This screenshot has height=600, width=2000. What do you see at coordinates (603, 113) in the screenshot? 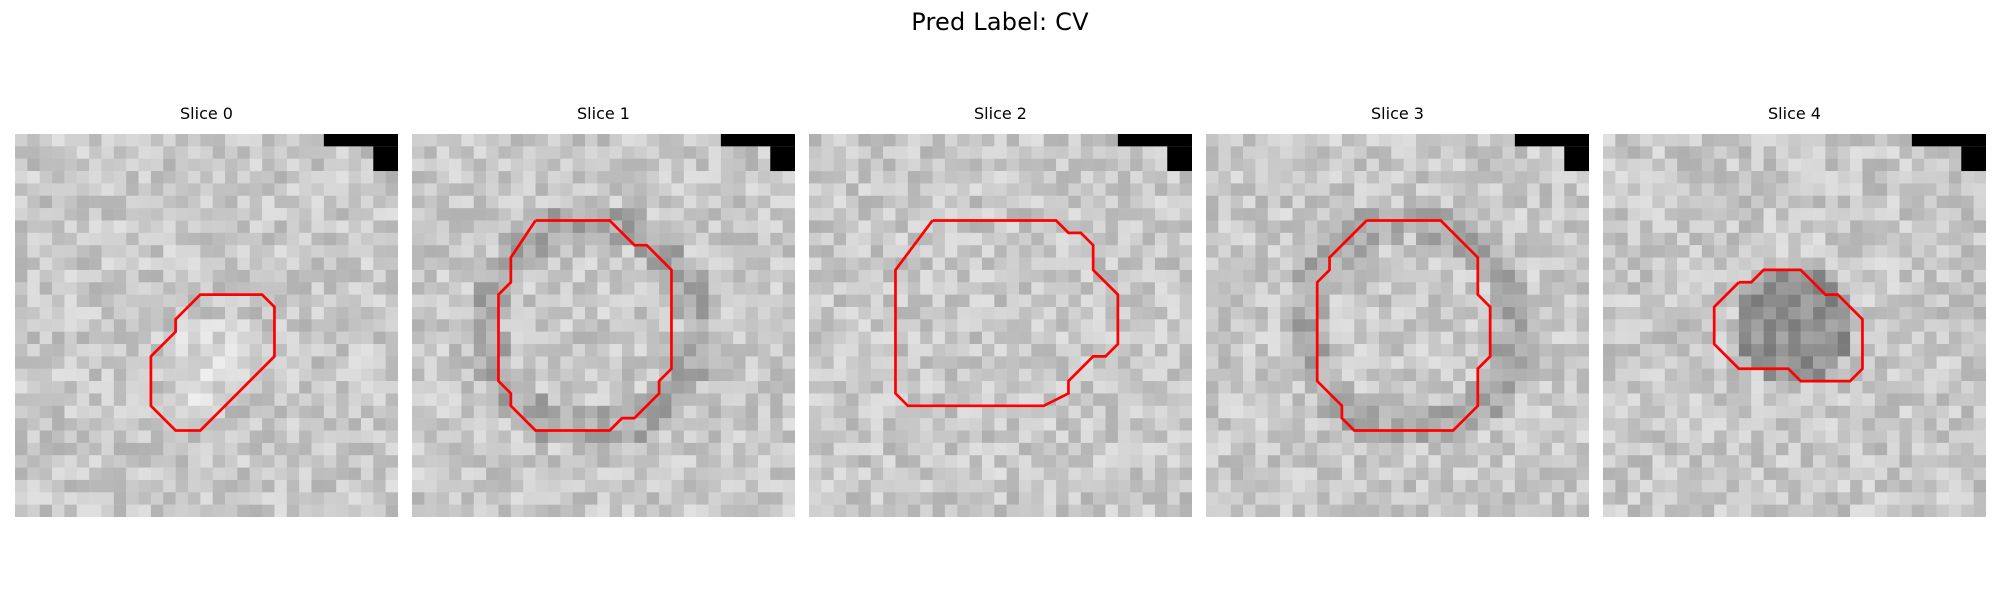
I see `slice-title-1: Slice 1` at bounding box center [603, 113].